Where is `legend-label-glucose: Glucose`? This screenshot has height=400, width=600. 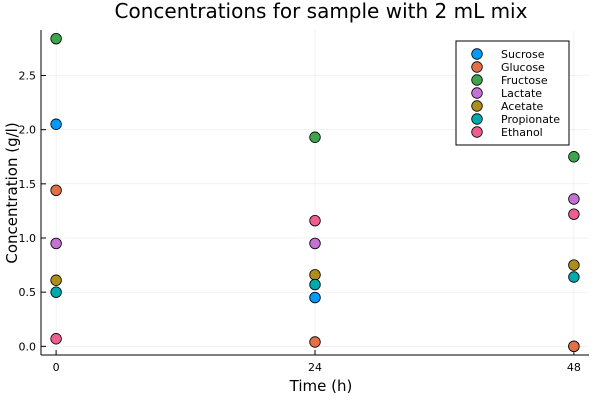 legend-label-glucose: Glucose is located at coordinates (523, 67).